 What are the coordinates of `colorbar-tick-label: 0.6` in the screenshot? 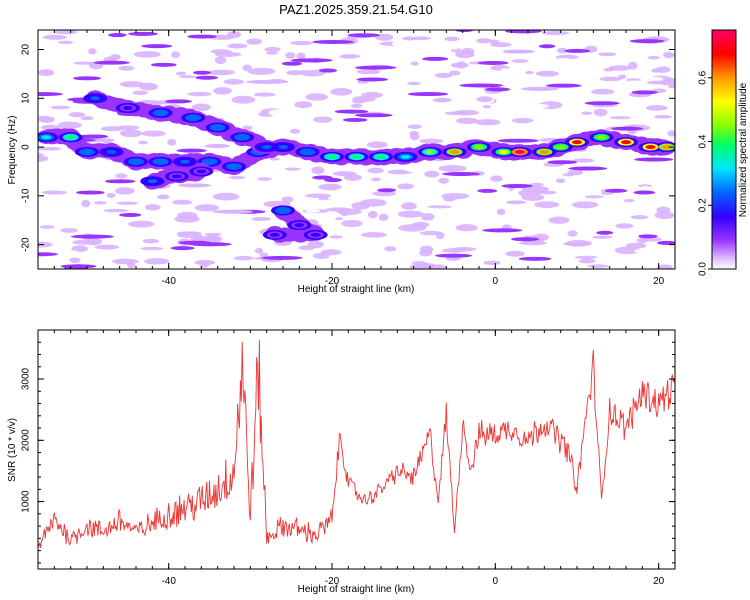 It's located at (703, 77).